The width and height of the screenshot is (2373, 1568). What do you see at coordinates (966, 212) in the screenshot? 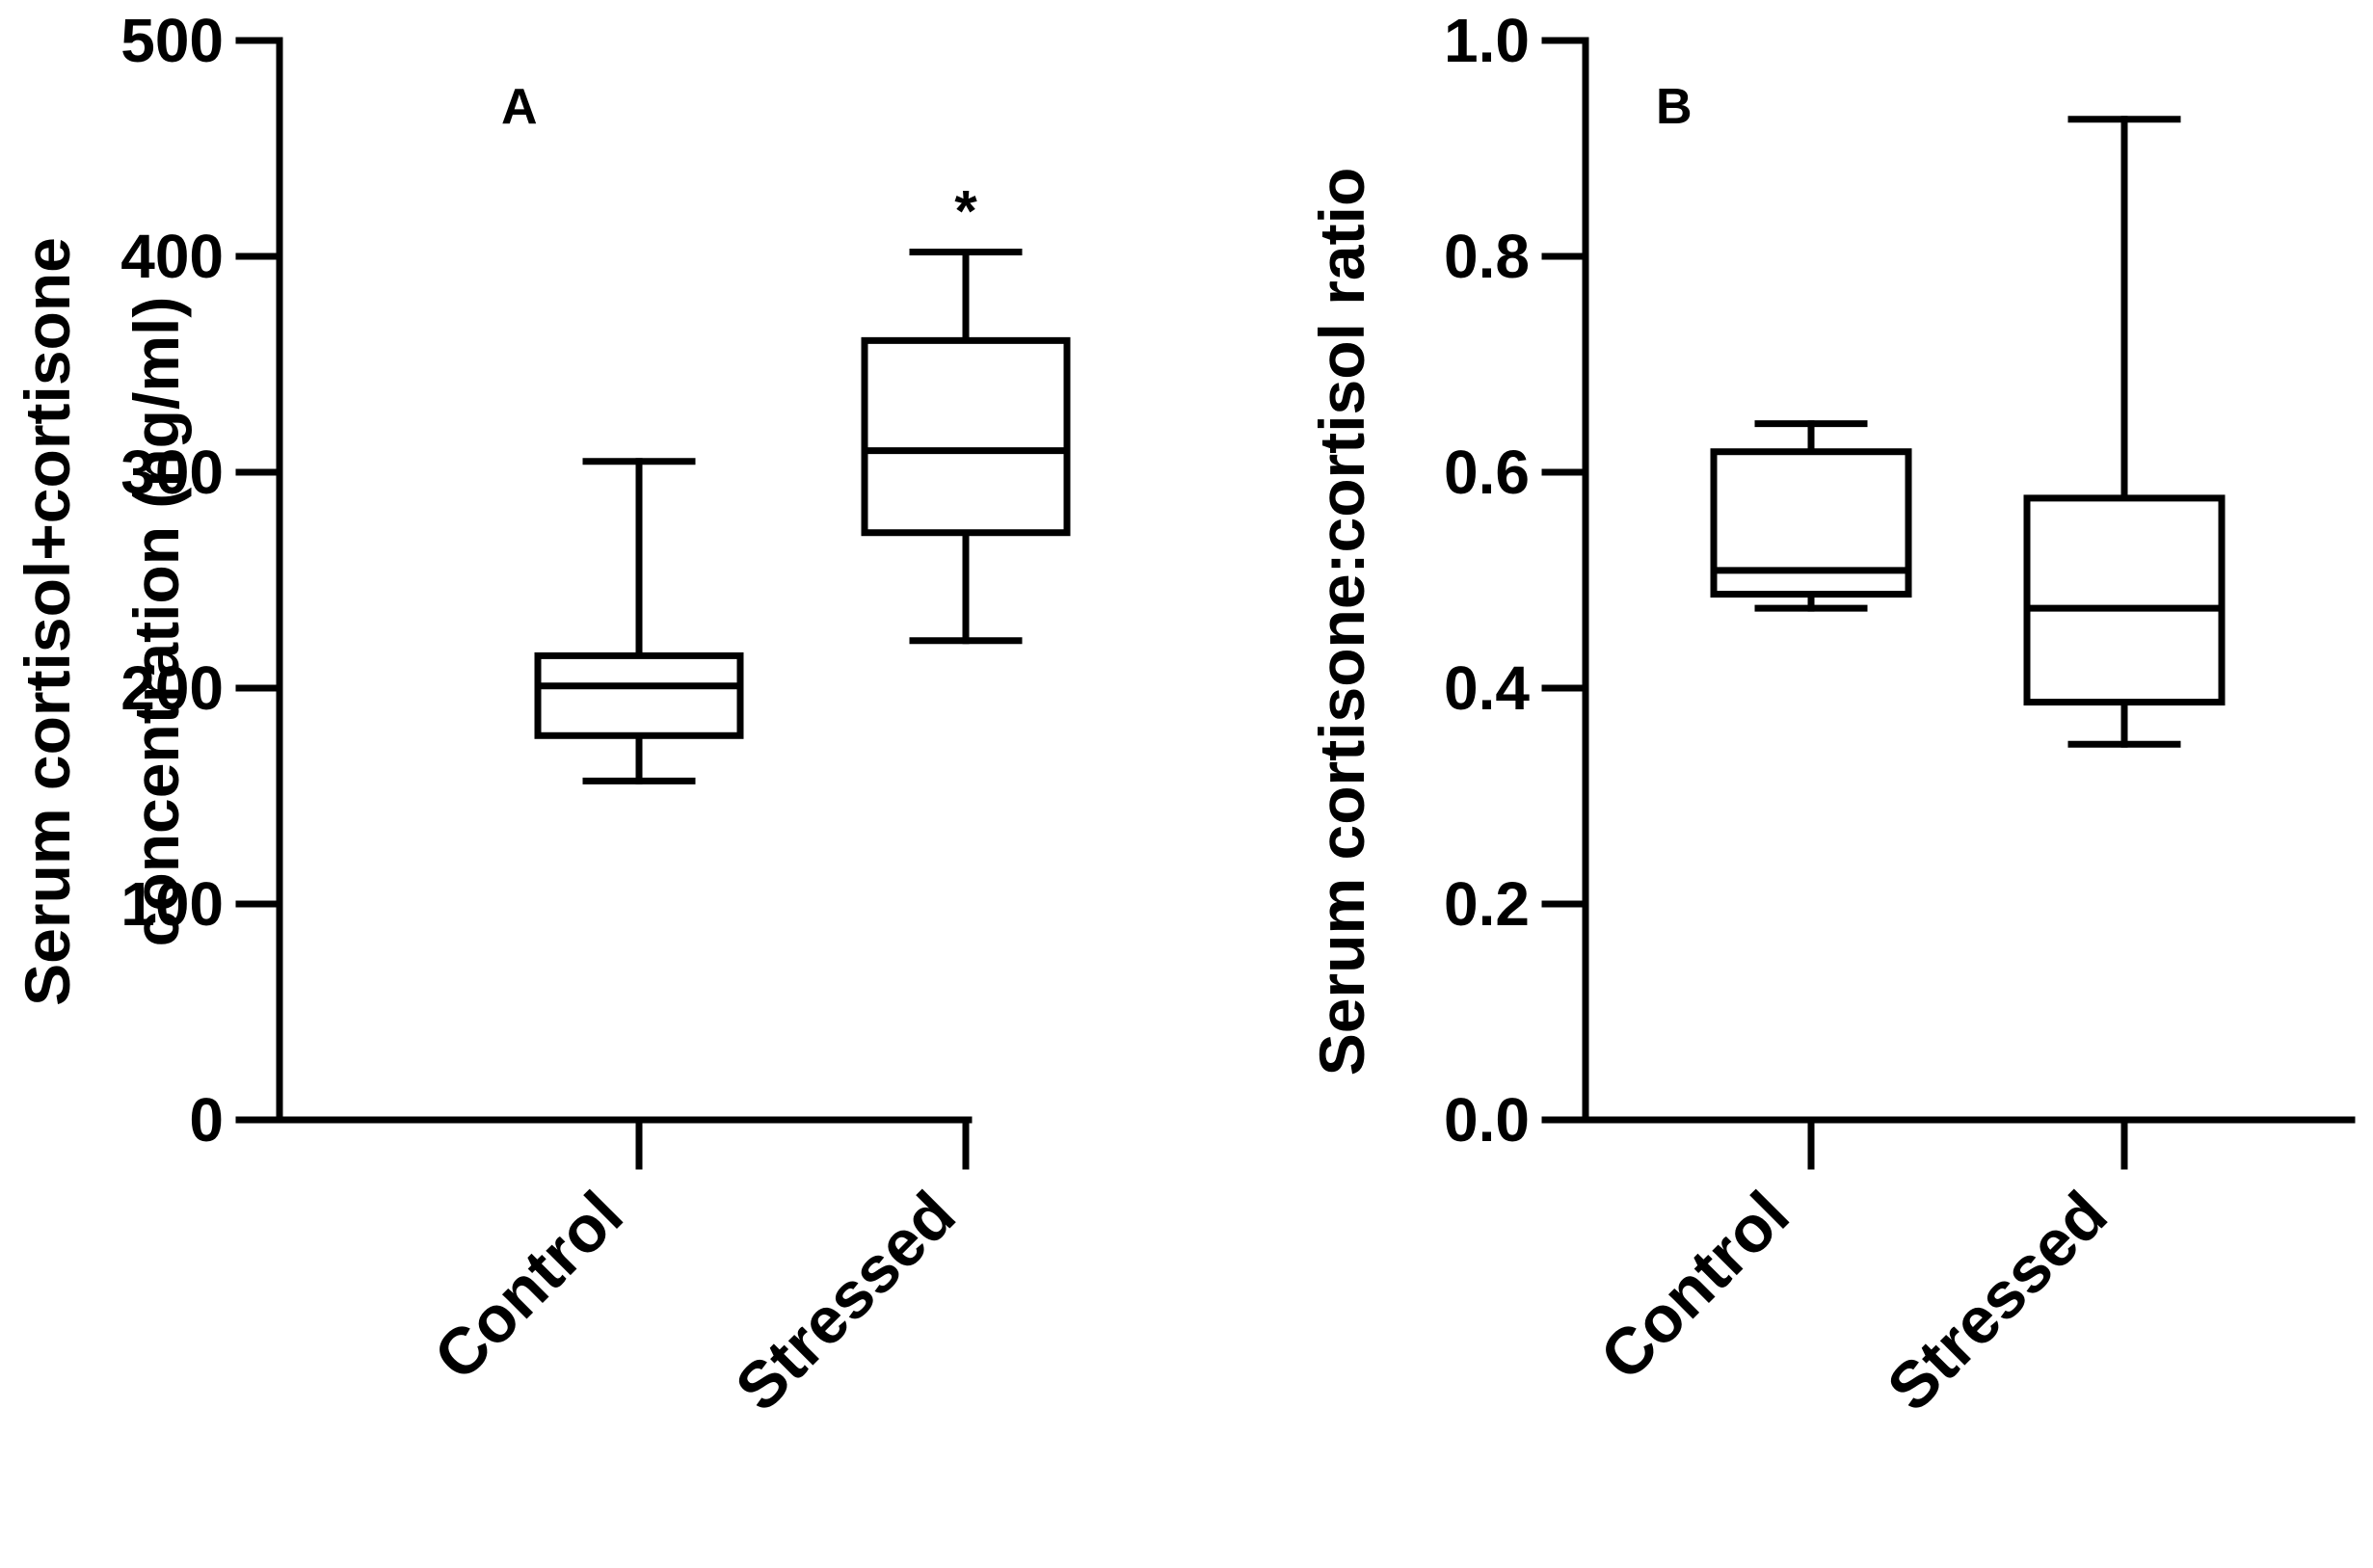
I see `panel-a-stressed-significance-marker: *` at bounding box center [966, 212].